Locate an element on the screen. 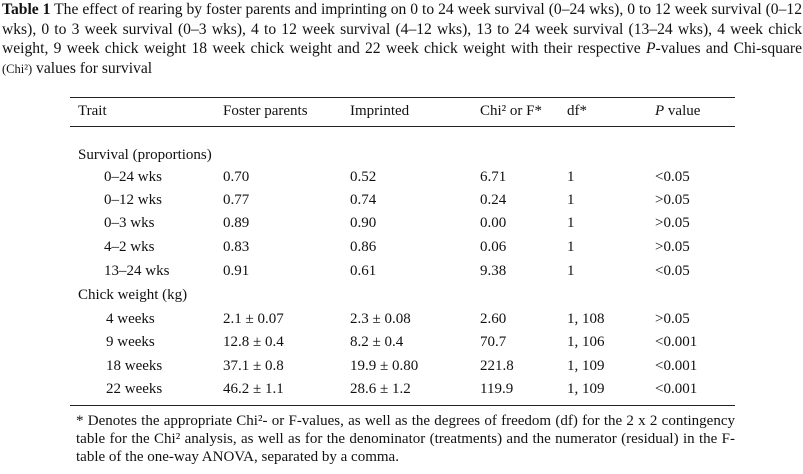 The width and height of the screenshot is (803, 474). cell: 0.61 is located at coordinates (363, 271).